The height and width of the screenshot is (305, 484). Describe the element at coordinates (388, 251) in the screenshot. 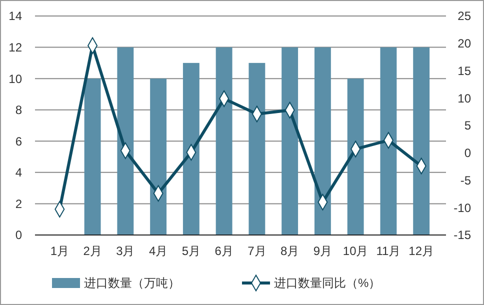

I see `x-tick-label: 11月` at that location.